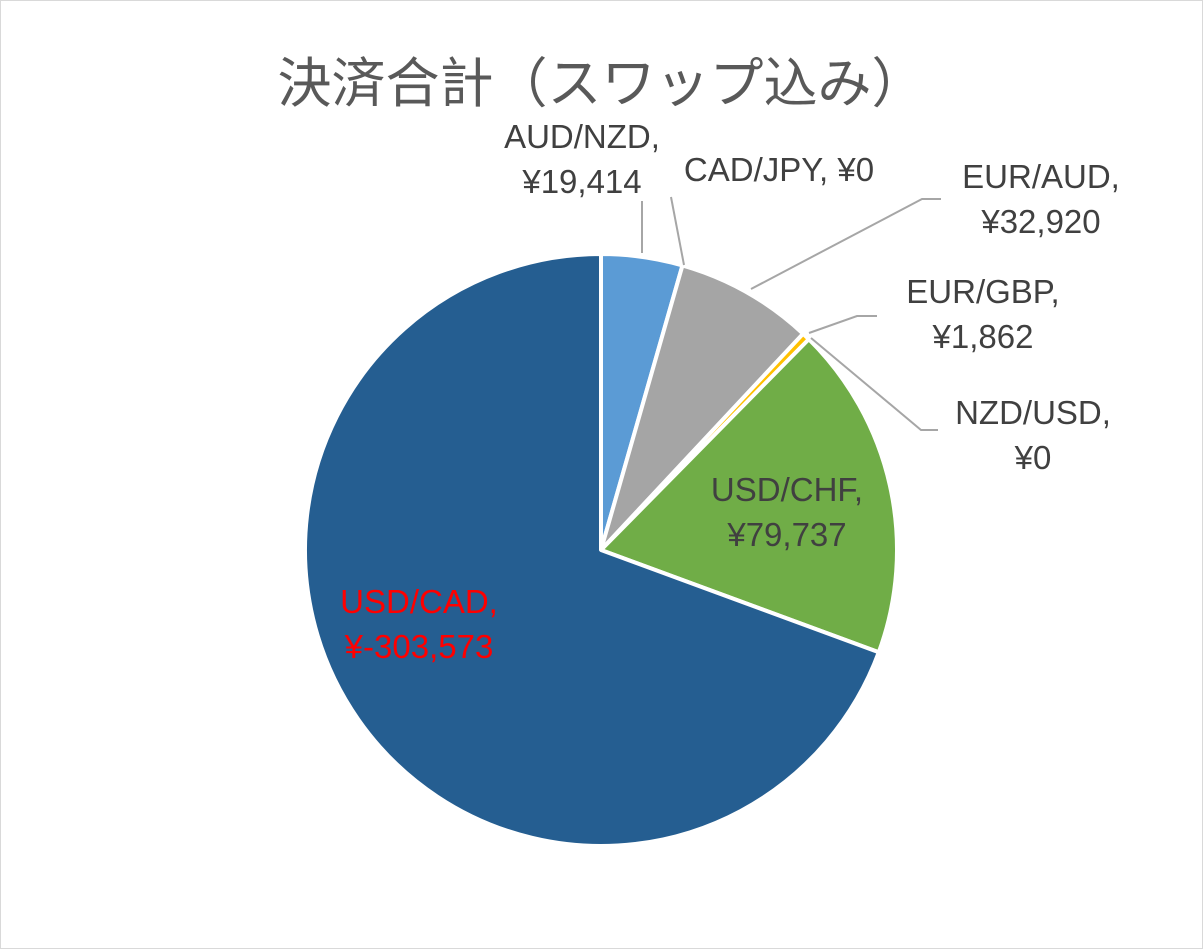 This screenshot has width=1203, height=949. Describe the element at coordinates (581, 181) in the screenshot. I see `data-label-line: ¥19,414` at that location.